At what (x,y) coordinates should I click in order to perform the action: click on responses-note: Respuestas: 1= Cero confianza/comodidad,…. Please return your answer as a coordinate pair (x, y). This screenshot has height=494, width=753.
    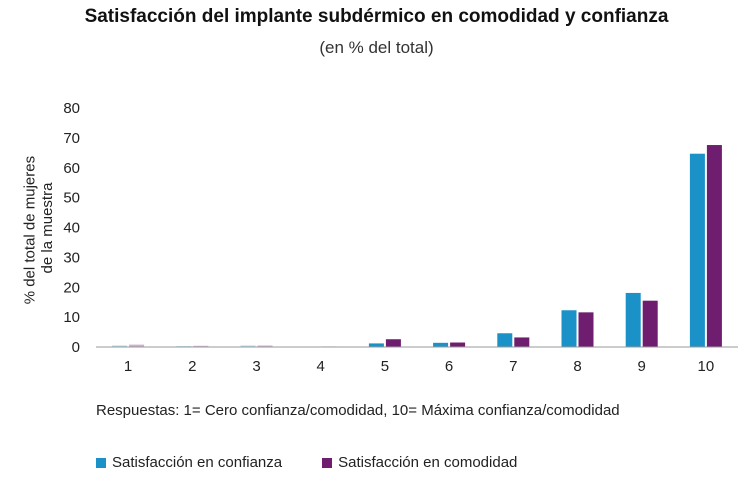
    Looking at the image, I should click on (358, 410).